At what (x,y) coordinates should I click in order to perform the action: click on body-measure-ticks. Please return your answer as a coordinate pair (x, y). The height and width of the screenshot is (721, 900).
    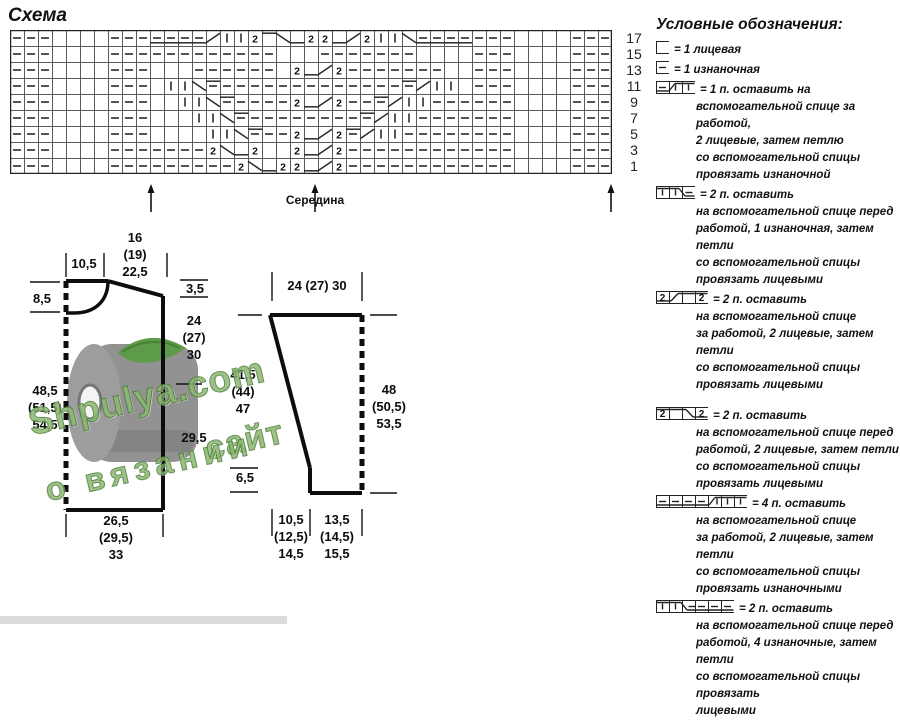
    Looking at the image, I should click on (119, 395).